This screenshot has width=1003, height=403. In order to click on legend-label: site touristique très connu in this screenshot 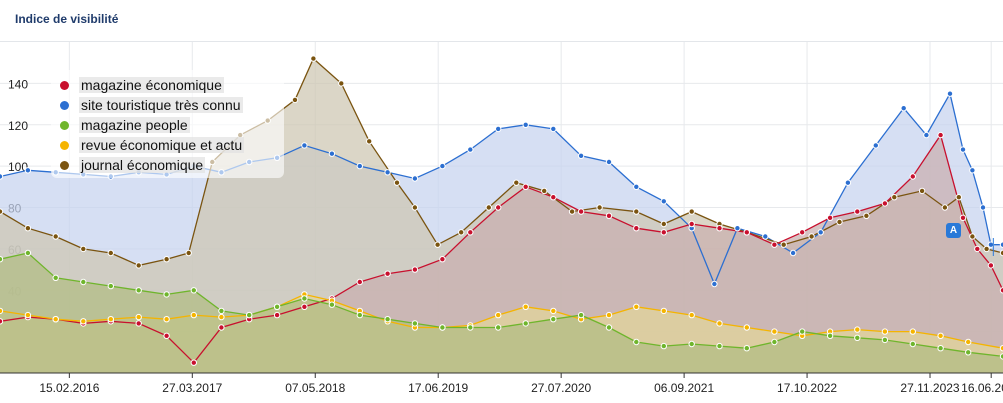, I will do `click(161, 105)`.